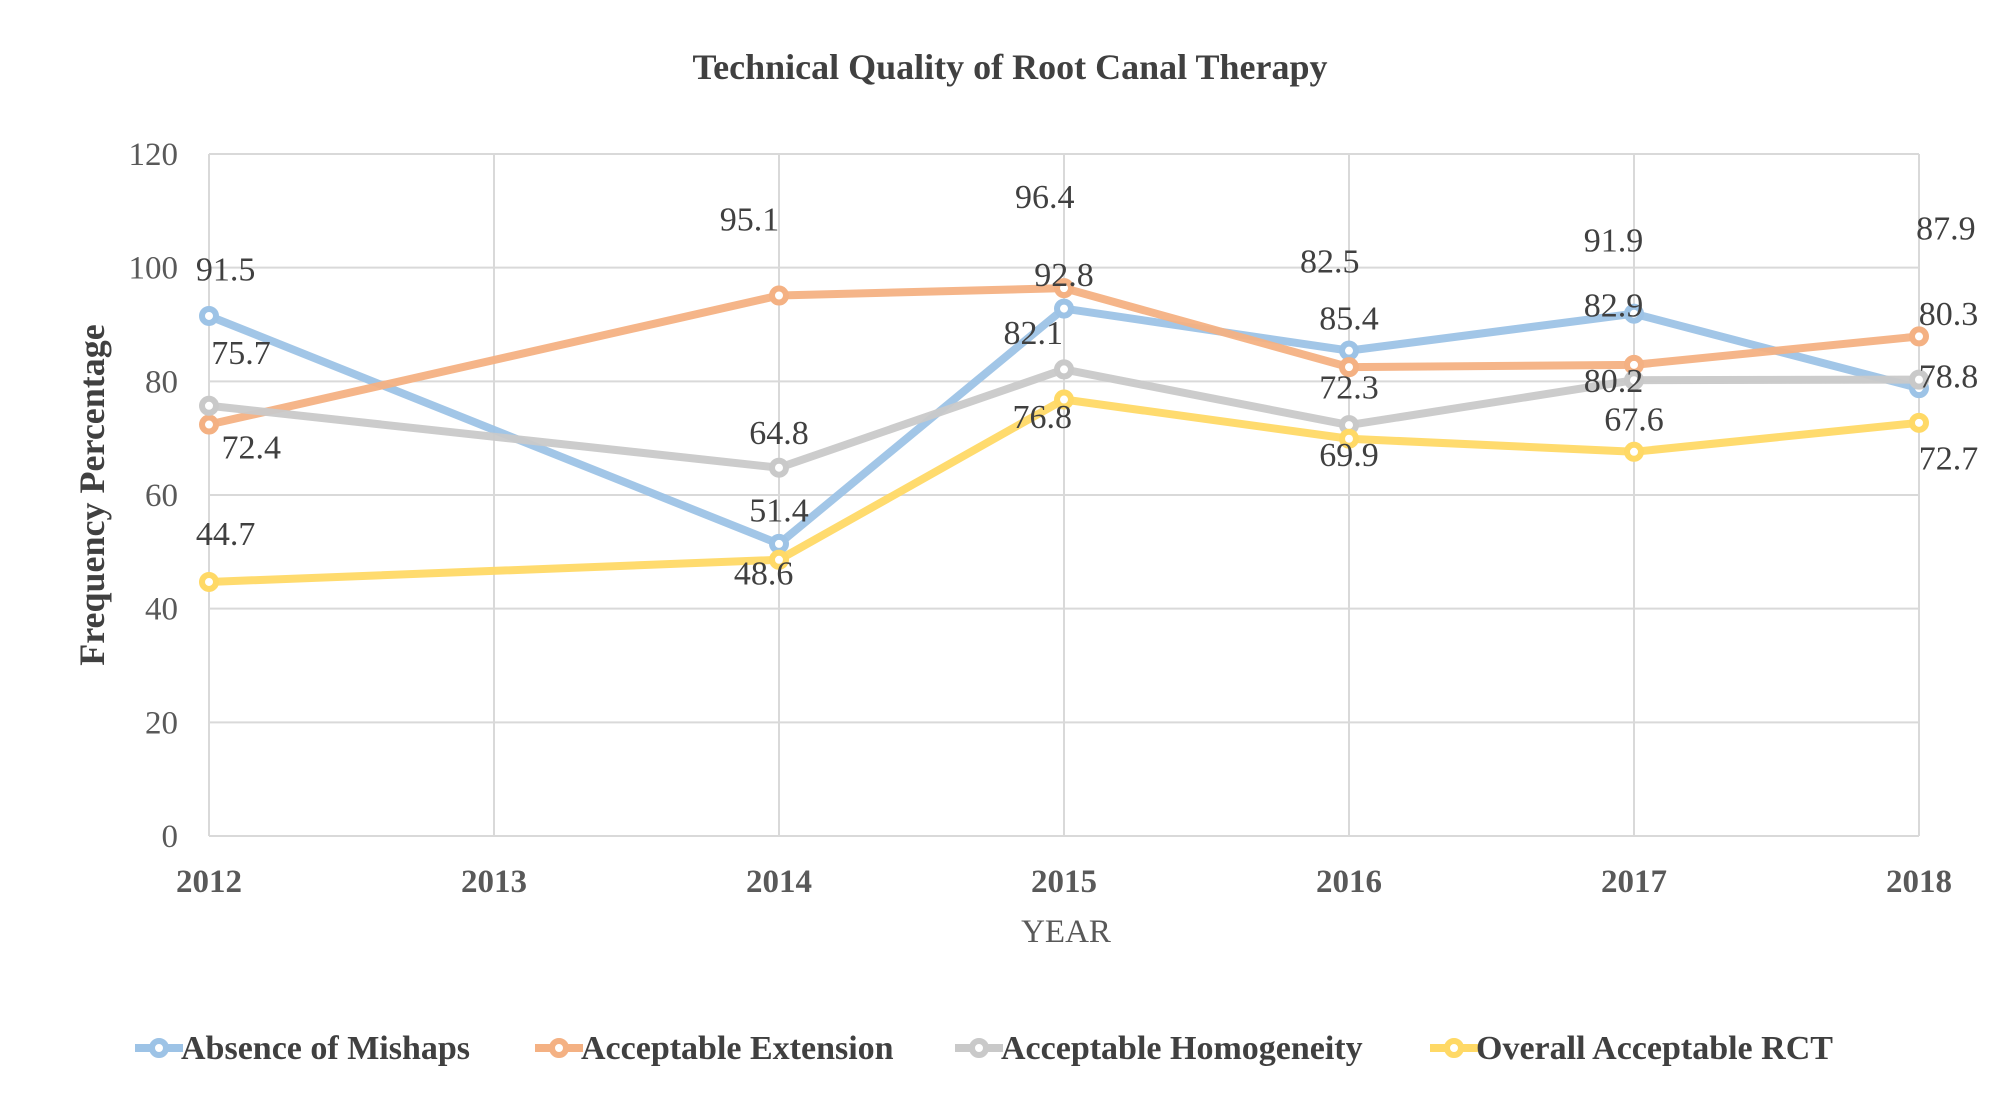 The width and height of the screenshot is (2000, 1100). I want to click on data-label: 69.9, so click(1349, 455).